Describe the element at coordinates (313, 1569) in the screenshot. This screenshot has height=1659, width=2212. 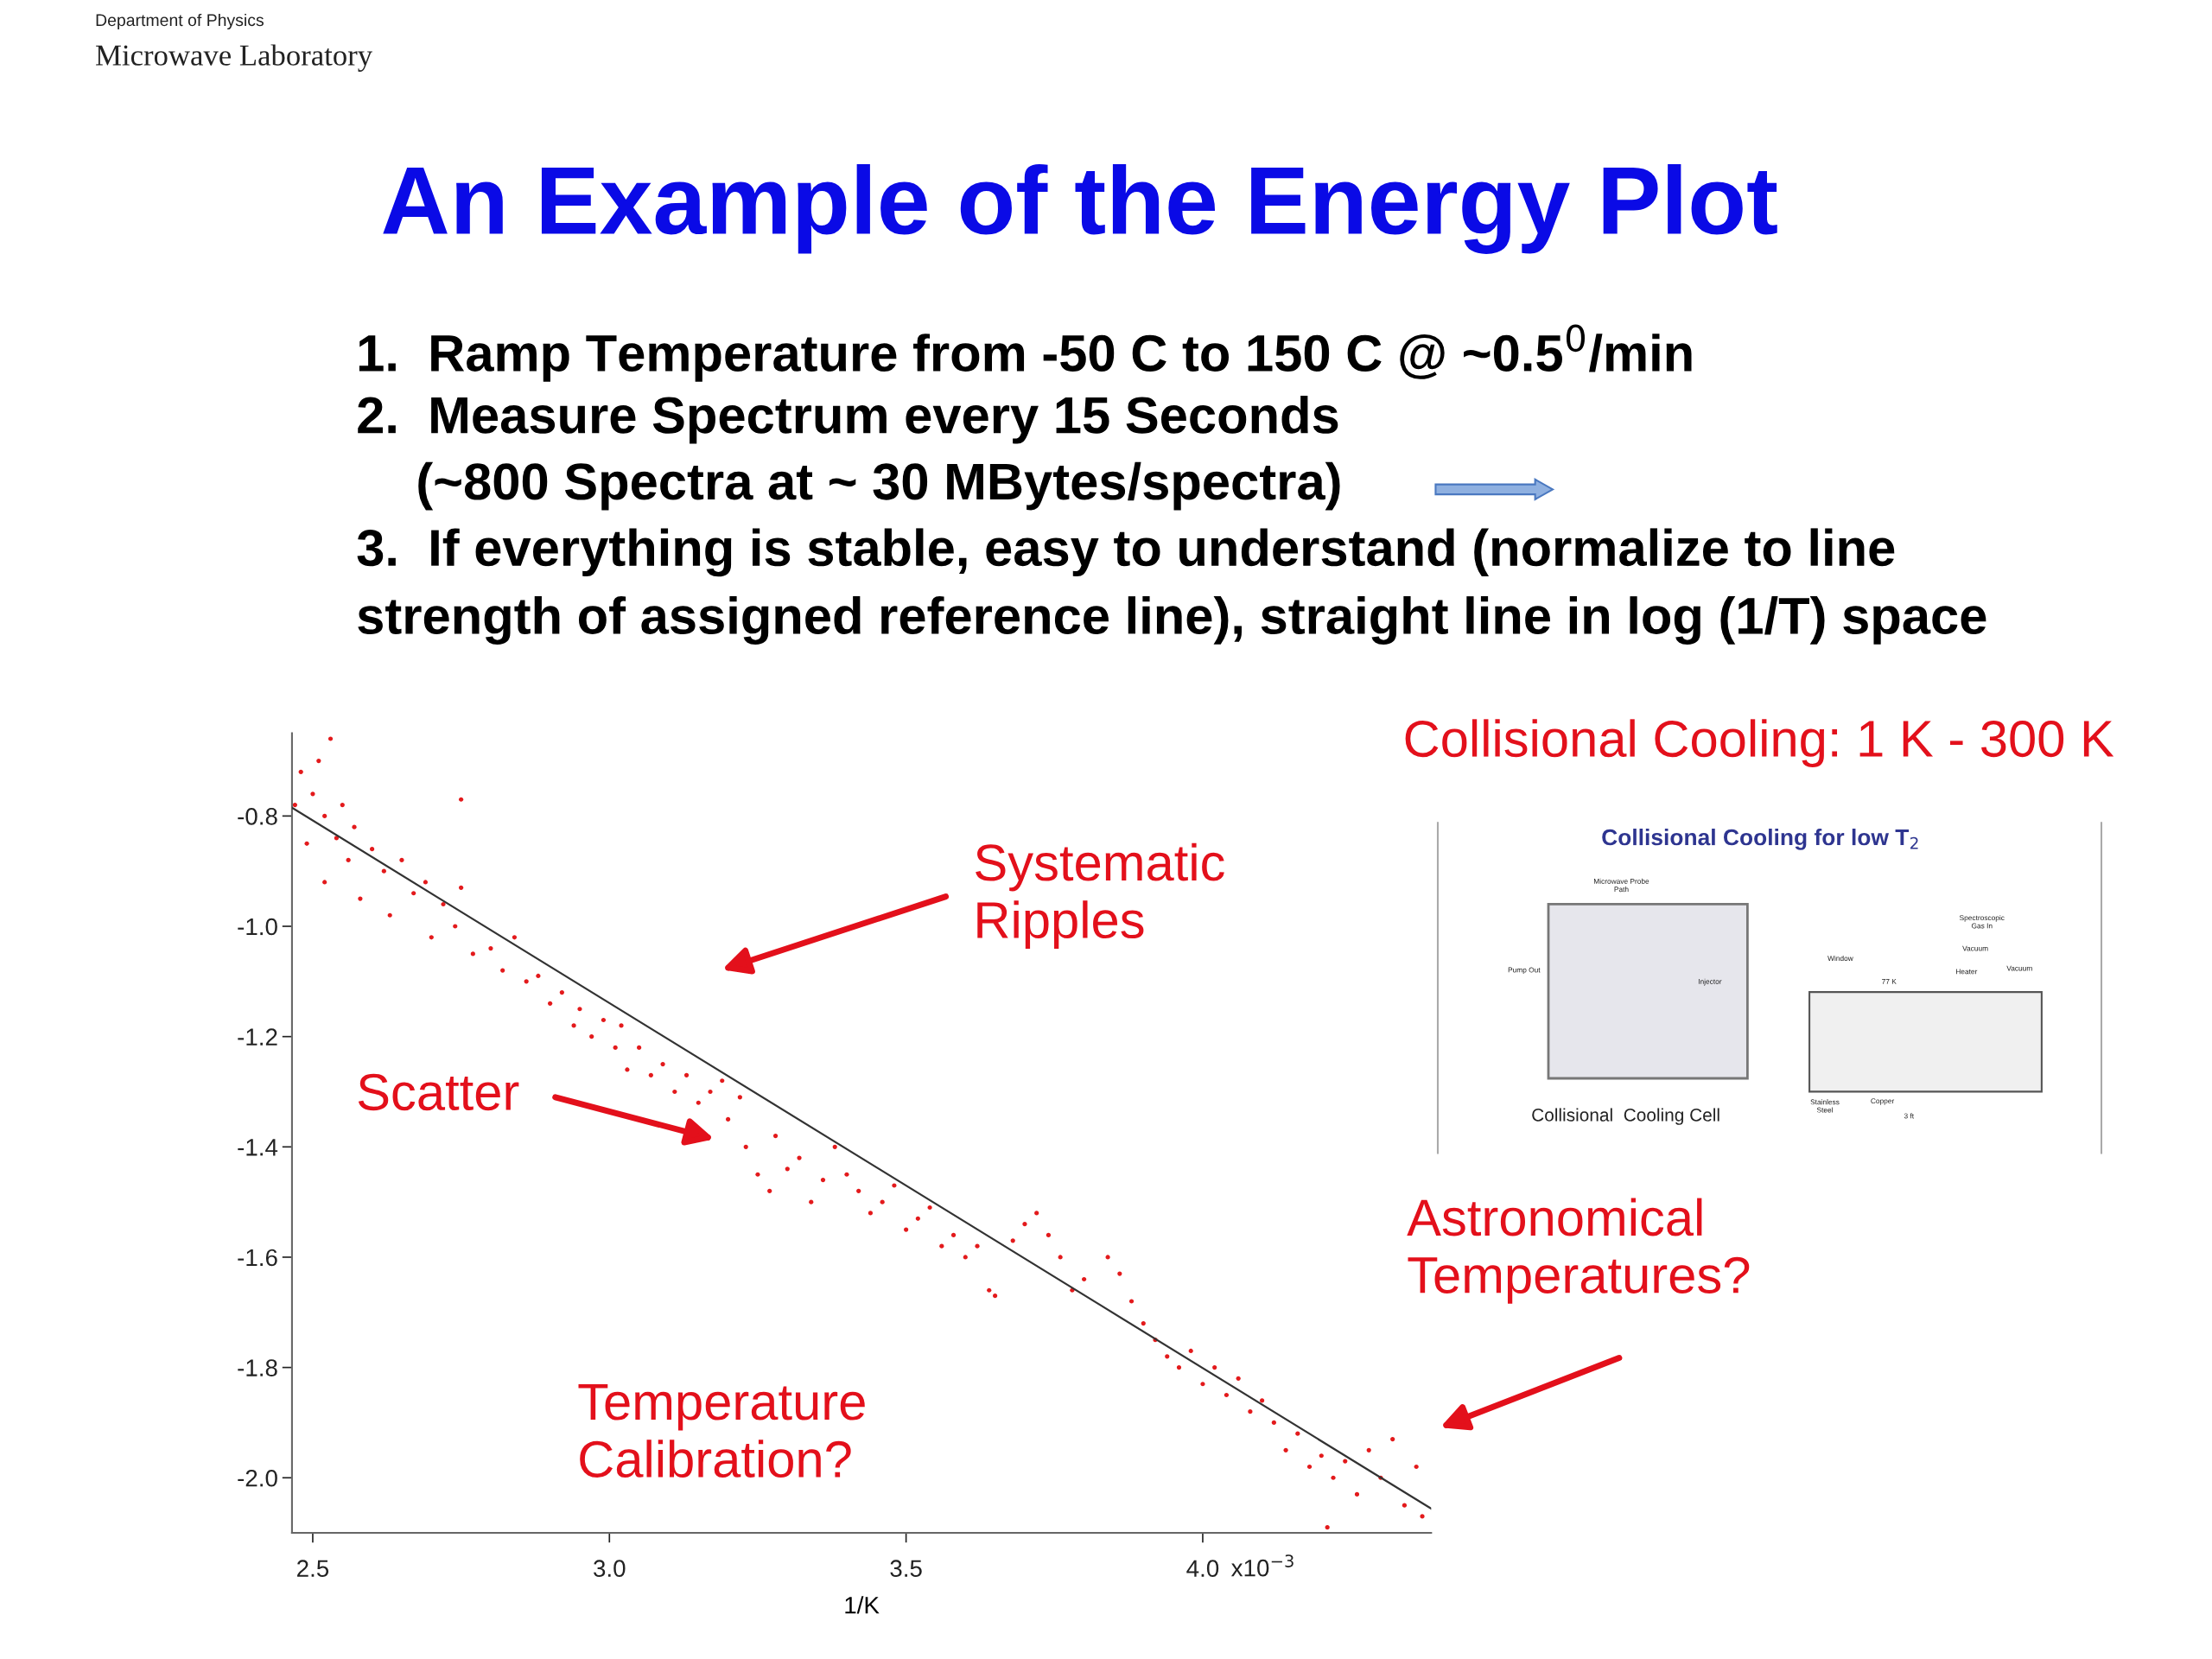
I see `x-tick-label: 2.5` at that location.